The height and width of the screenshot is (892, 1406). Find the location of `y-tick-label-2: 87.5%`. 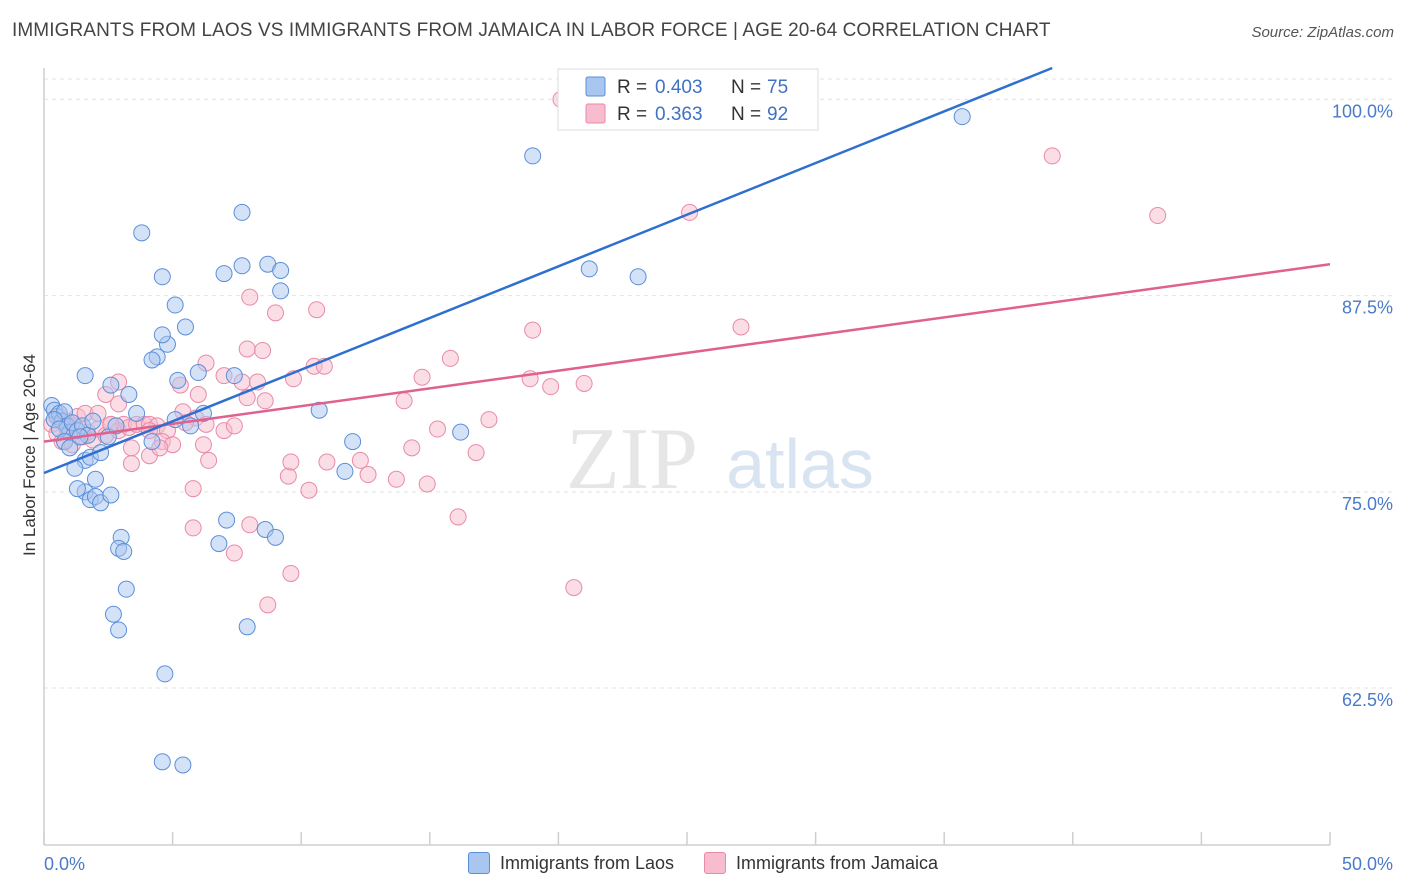

y-tick-label-2: 87.5% is located at coordinates (1367, 308).